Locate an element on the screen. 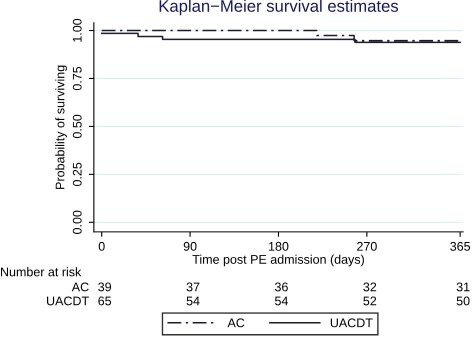 The image size is (474, 341). x-tick-label: 365 is located at coordinates (460, 246).